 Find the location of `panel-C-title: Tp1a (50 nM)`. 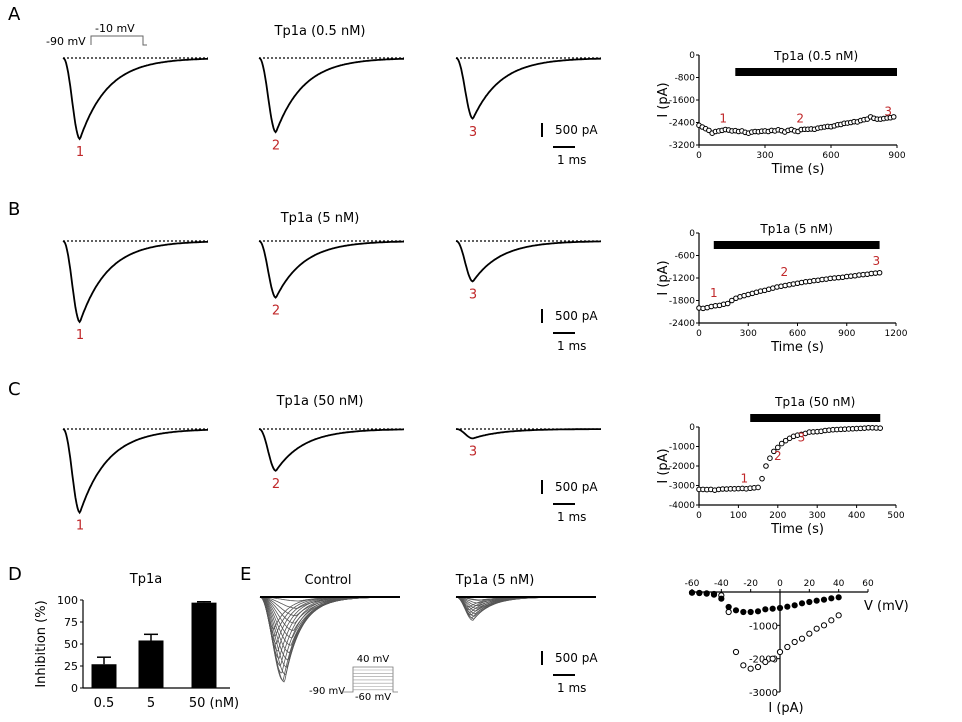

panel-C-title: Tp1a (50 nM) is located at coordinates (320, 401).